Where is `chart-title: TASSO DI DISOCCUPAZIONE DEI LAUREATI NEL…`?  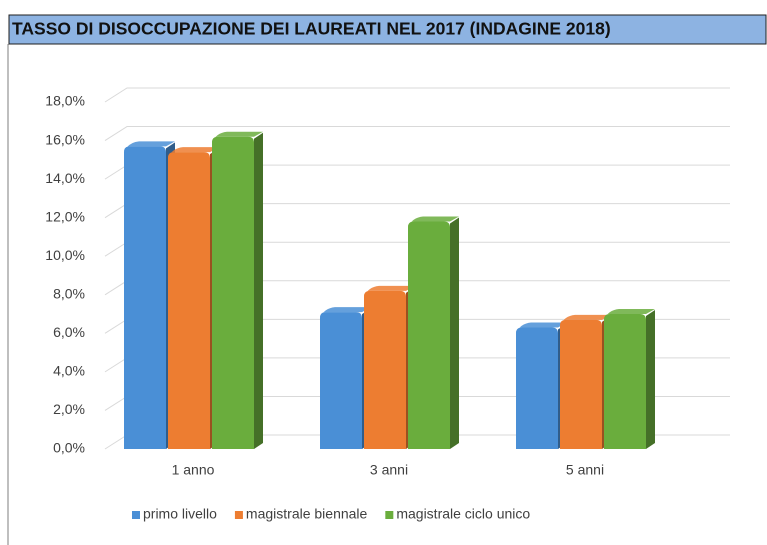 chart-title: TASSO DI DISOCCUPAZIONE DEI LAUREATI NEL… is located at coordinates (311, 29).